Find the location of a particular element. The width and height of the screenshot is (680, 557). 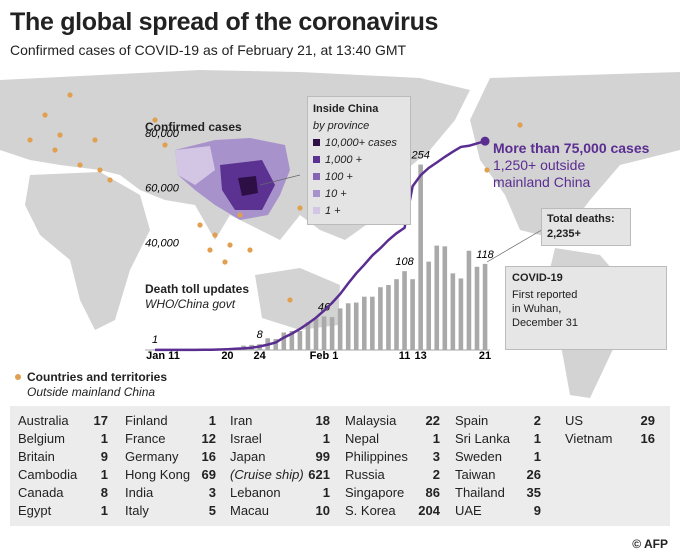

y-tick-label: 60,000 is located at coordinates (162, 189).